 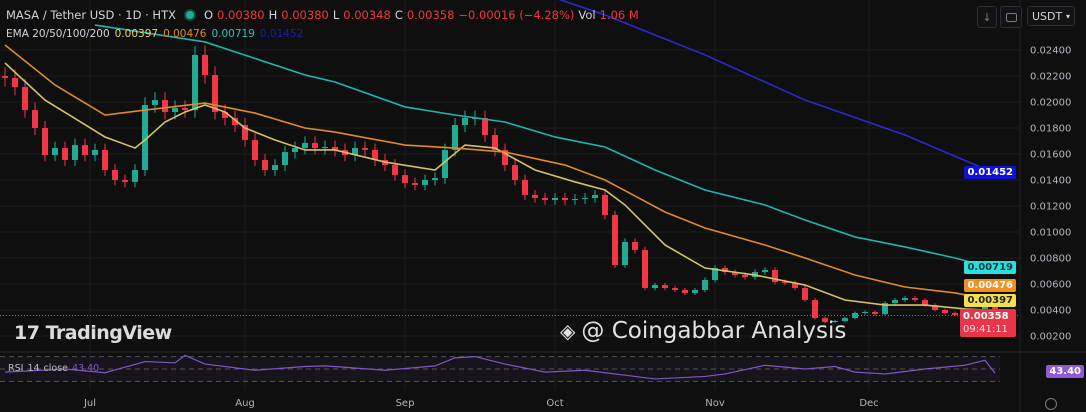 I want to click on tradingview-icon: 17, so click(x=30, y=333).